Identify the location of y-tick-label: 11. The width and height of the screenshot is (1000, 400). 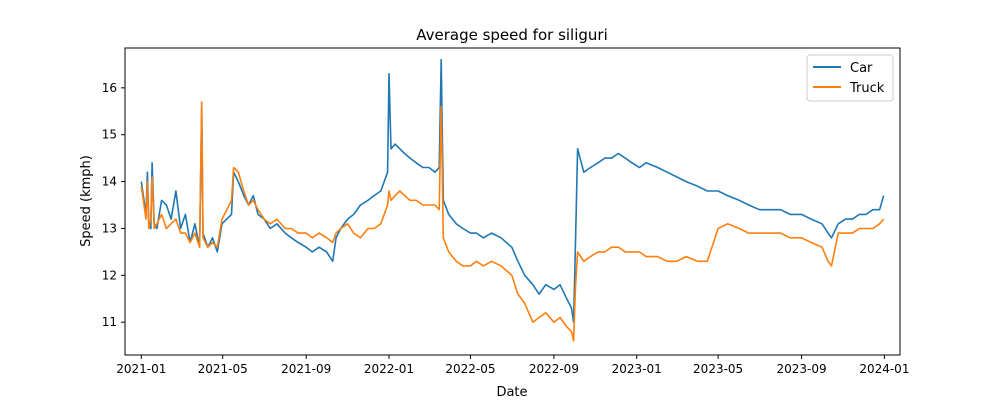
(109, 322).